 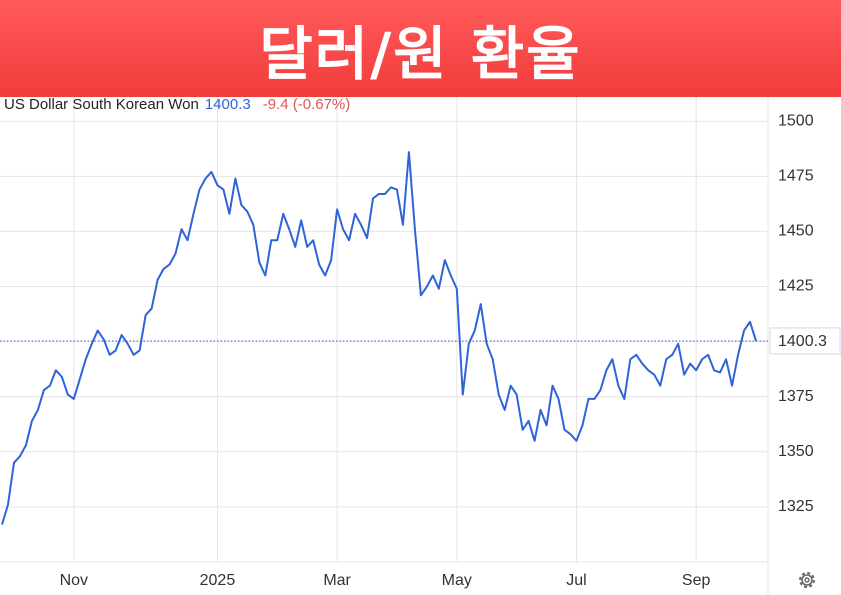 What do you see at coordinates (796, 451) in the screenshot?
I see `y-tick-label: 1350` at bounding box center [796, 451].